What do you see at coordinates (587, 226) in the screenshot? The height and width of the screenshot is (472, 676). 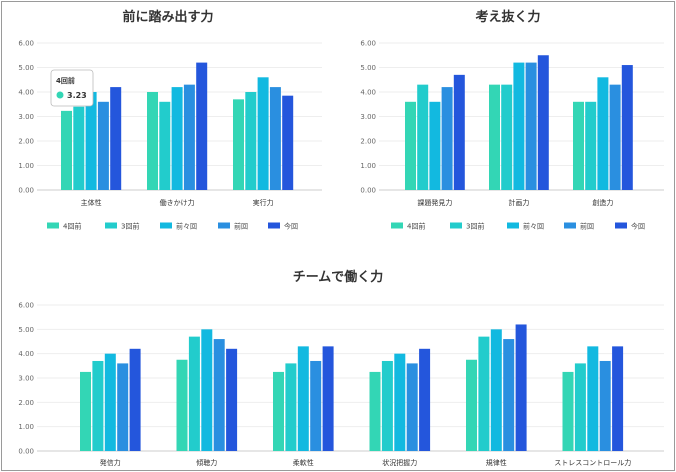 I see `legend-label: 前回` at bounding box center [587, 226].